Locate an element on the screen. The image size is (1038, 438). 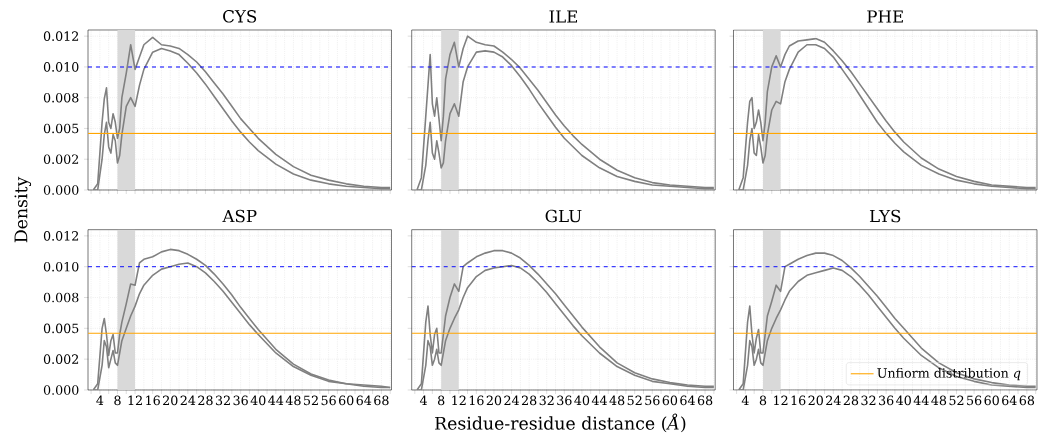
chart-title: GLU is located at coordinates (563, 216).